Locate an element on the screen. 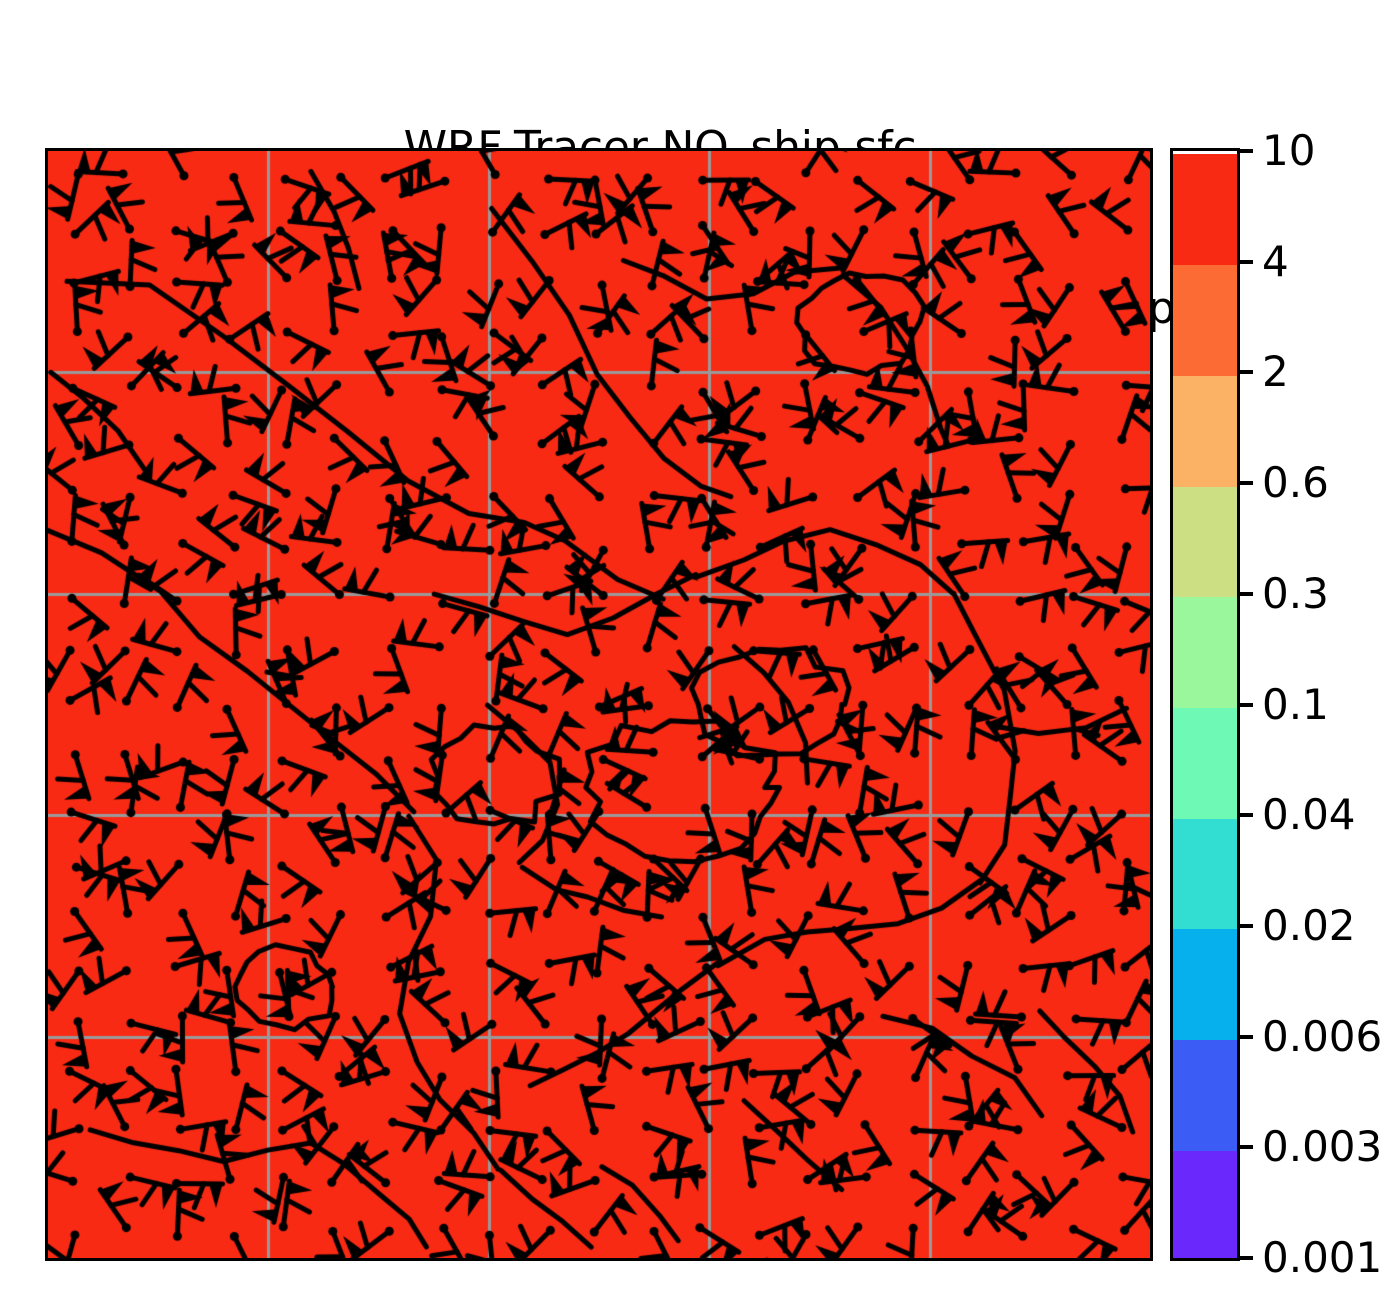 The height and width of the screenshot is (1313, 1400). colorbar-tick-label: 0.6 is located at coordinates (1295, 483).